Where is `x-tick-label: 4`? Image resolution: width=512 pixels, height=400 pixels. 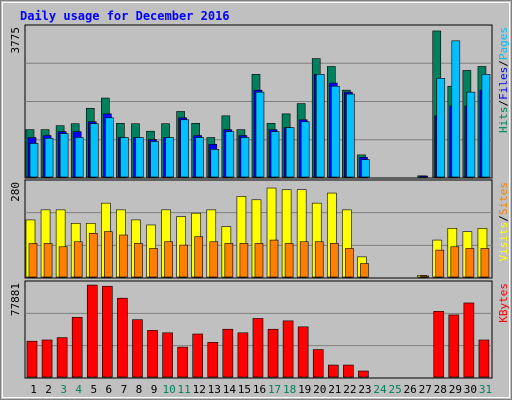 x-tick-label: 4 is located at coordinates (78, 389).